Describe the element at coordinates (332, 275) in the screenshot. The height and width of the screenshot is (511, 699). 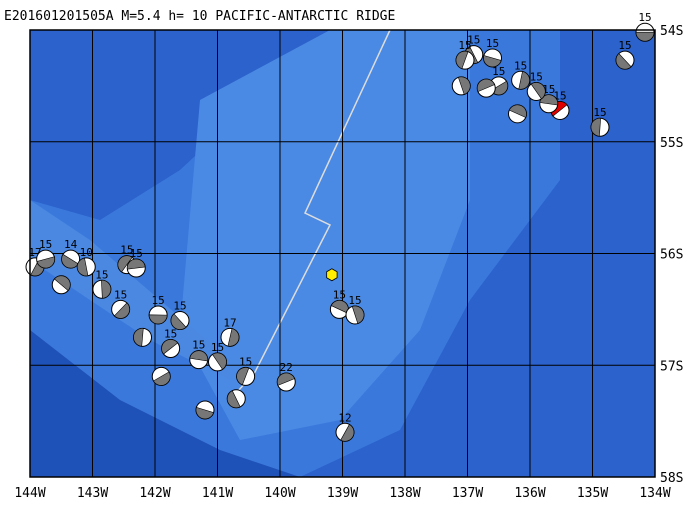
I see `epicenter` at that location.